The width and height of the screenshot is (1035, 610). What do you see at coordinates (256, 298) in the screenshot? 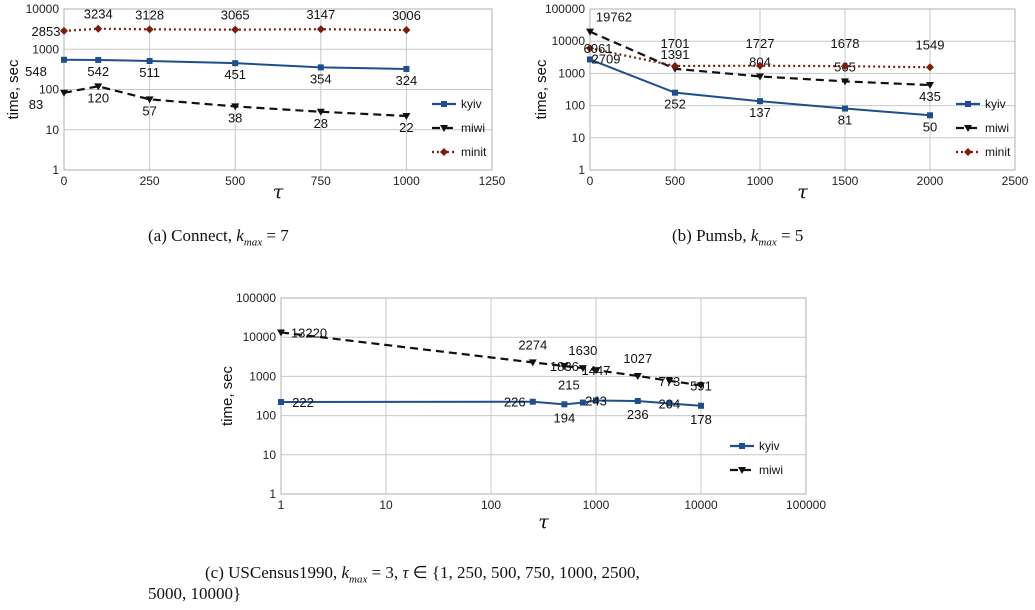
I see `y-tick-label: 100000` at bounding box center [256, 298].